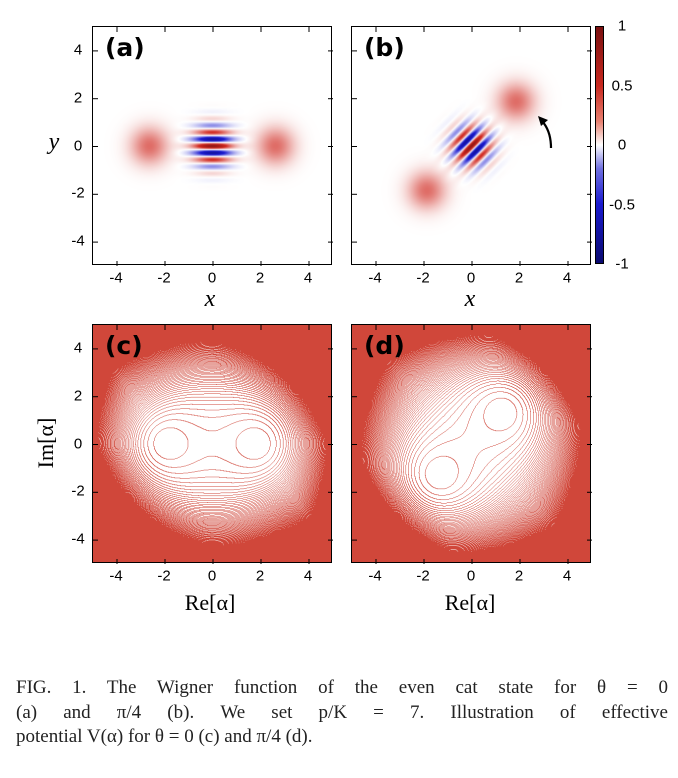 This screenshot has height=778, width=678. What do you see at coordinates (125, 47) in the screenshot?
I see `panel-label-a: (a)` at bounding box center [125, 47].